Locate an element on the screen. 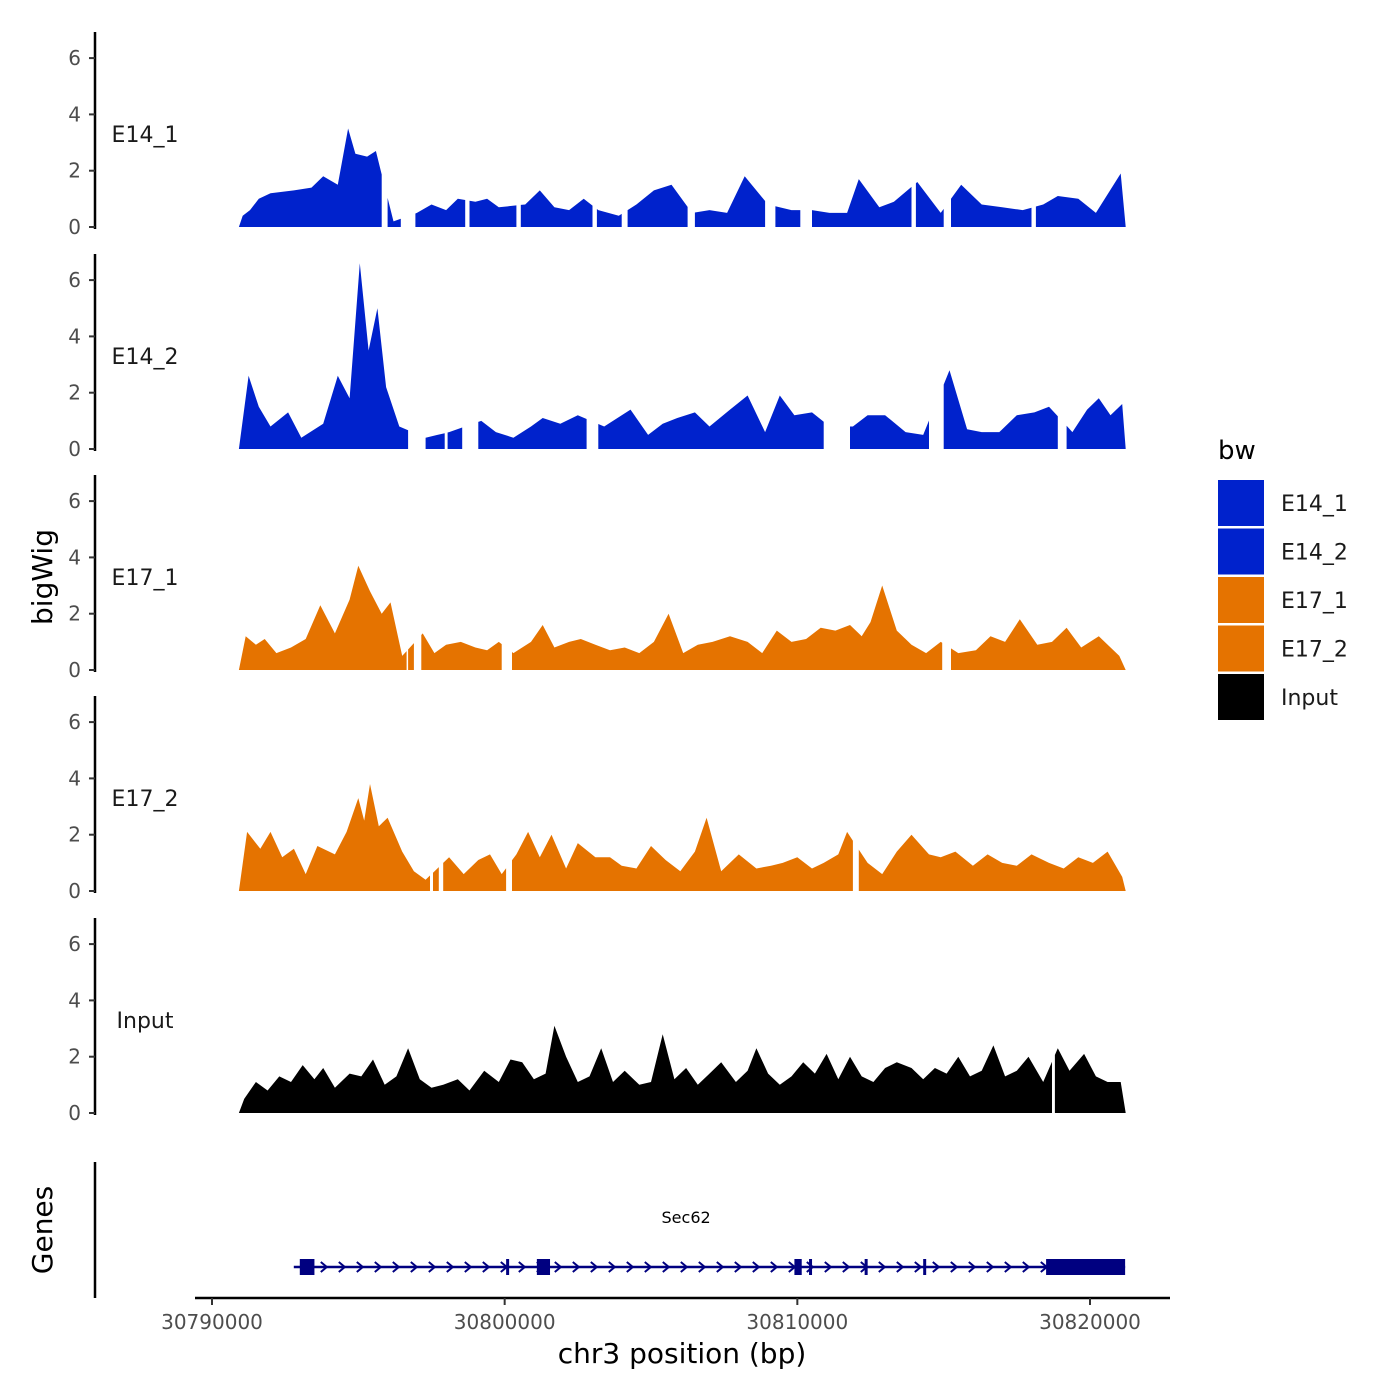  track-label: E17_2 is located at coordinates (145, 799).